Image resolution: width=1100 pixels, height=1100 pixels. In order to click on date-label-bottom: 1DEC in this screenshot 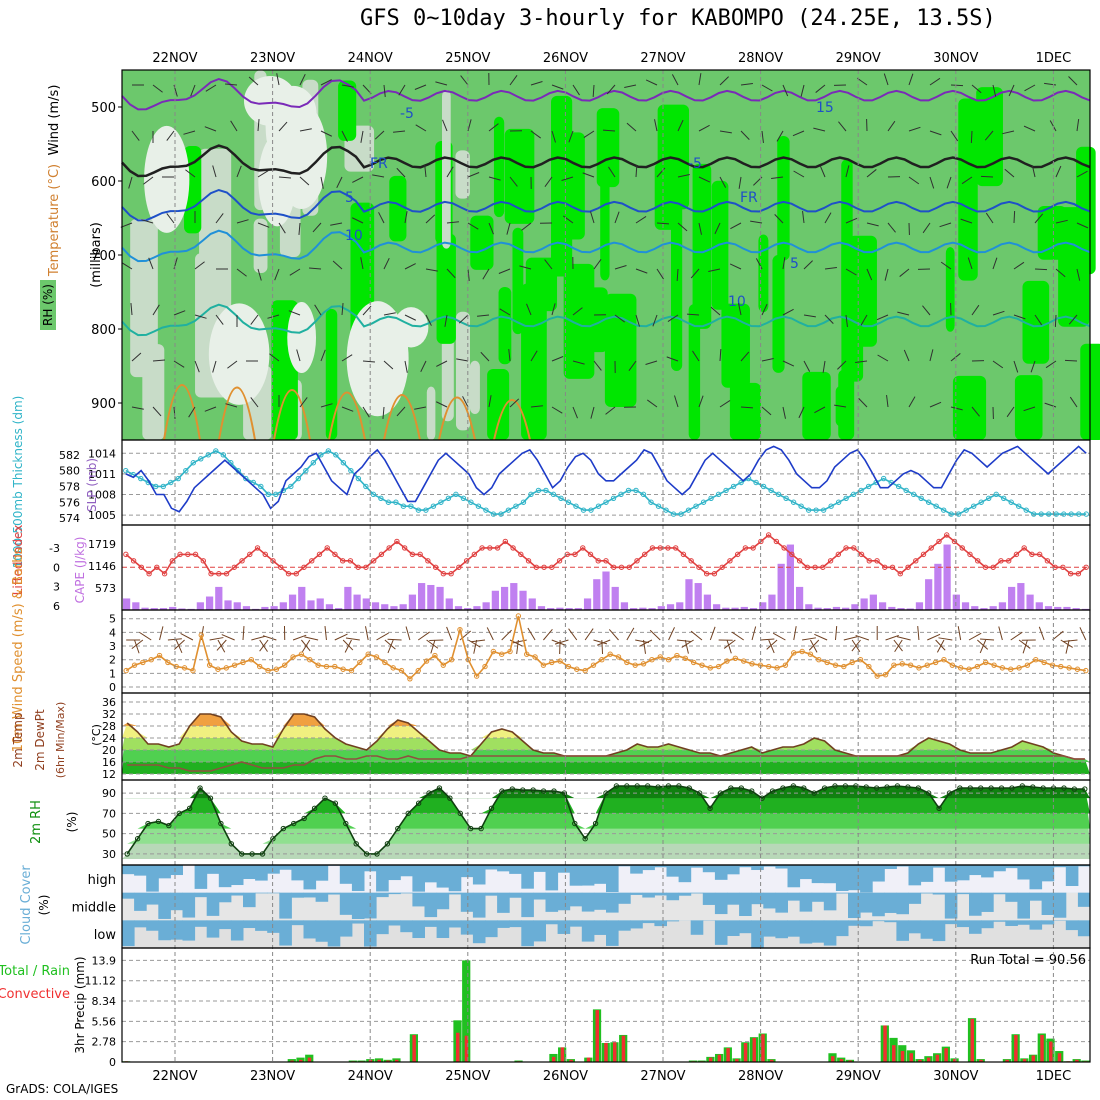, I will do `click(1054, 1076)`.